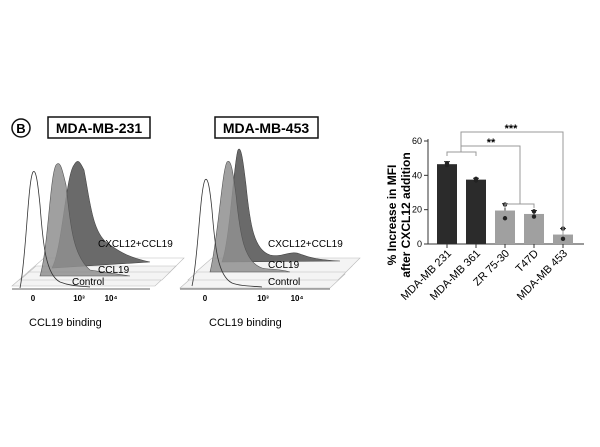  Describe the element at coordinates (512, 129) in the screenshot. I see `significance-label: ***` at that location.